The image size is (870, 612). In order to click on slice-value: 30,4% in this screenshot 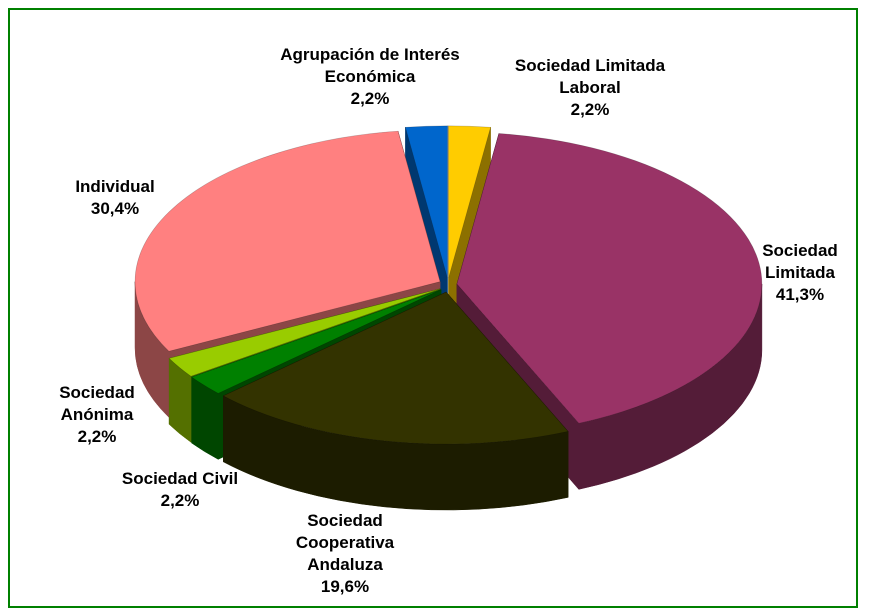, I will do `click(115, 208)`.